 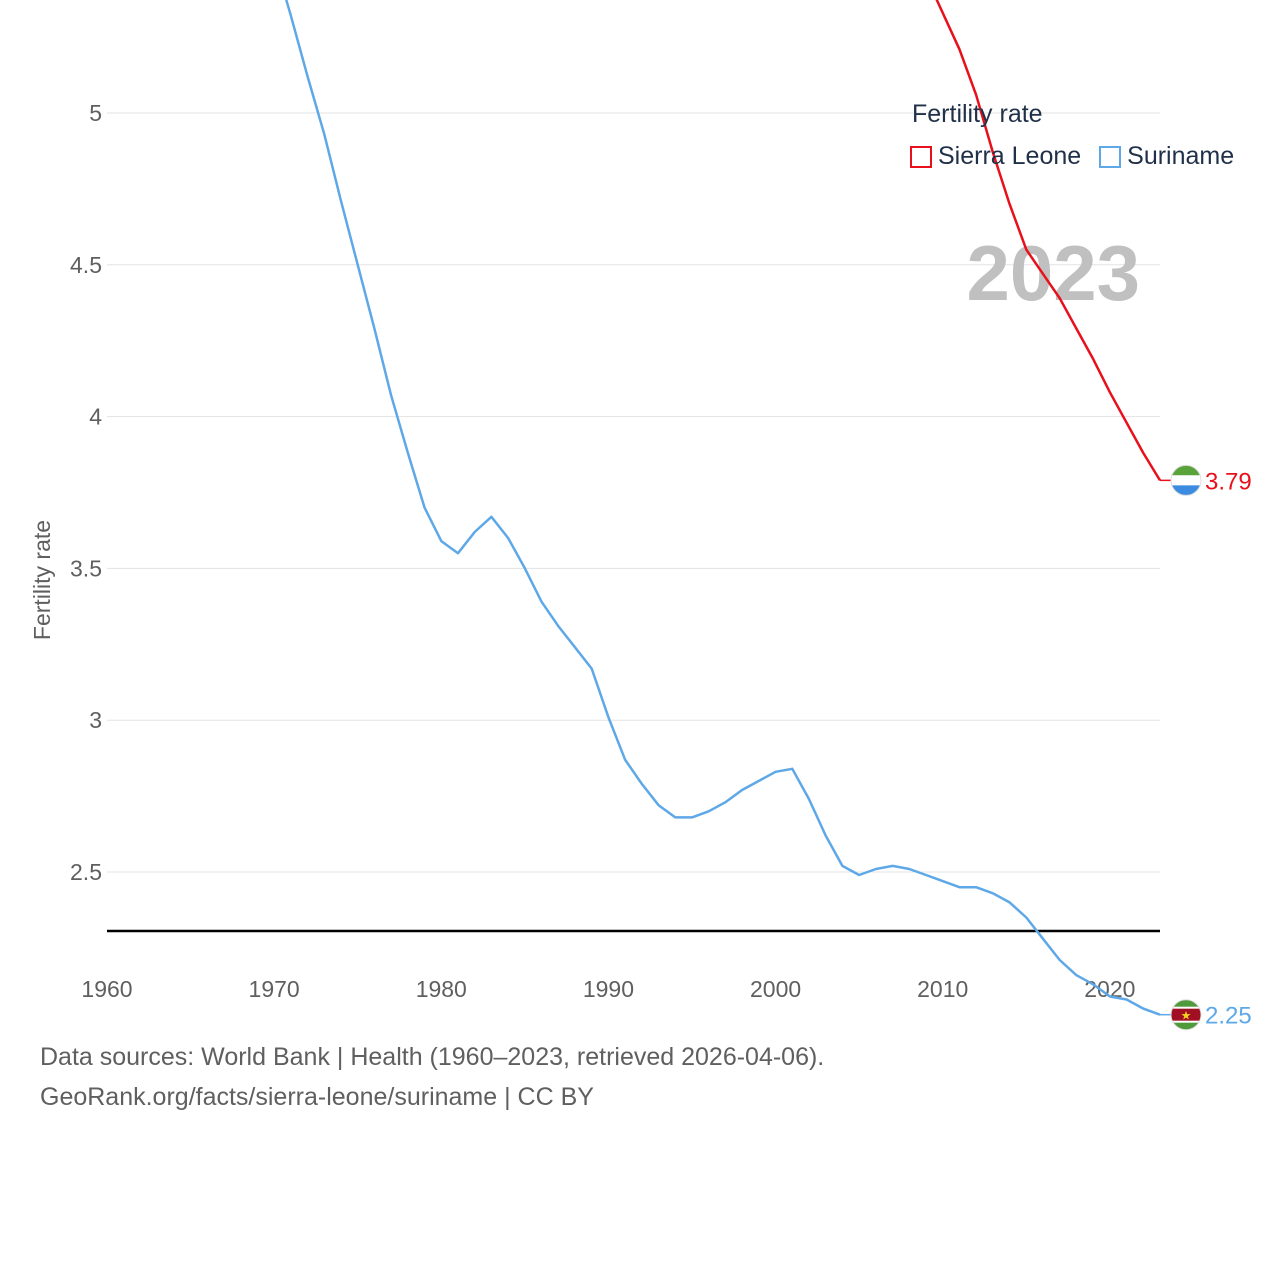 I want to click on y-axis-label: Fertility rate, so click(x=42, y=580).